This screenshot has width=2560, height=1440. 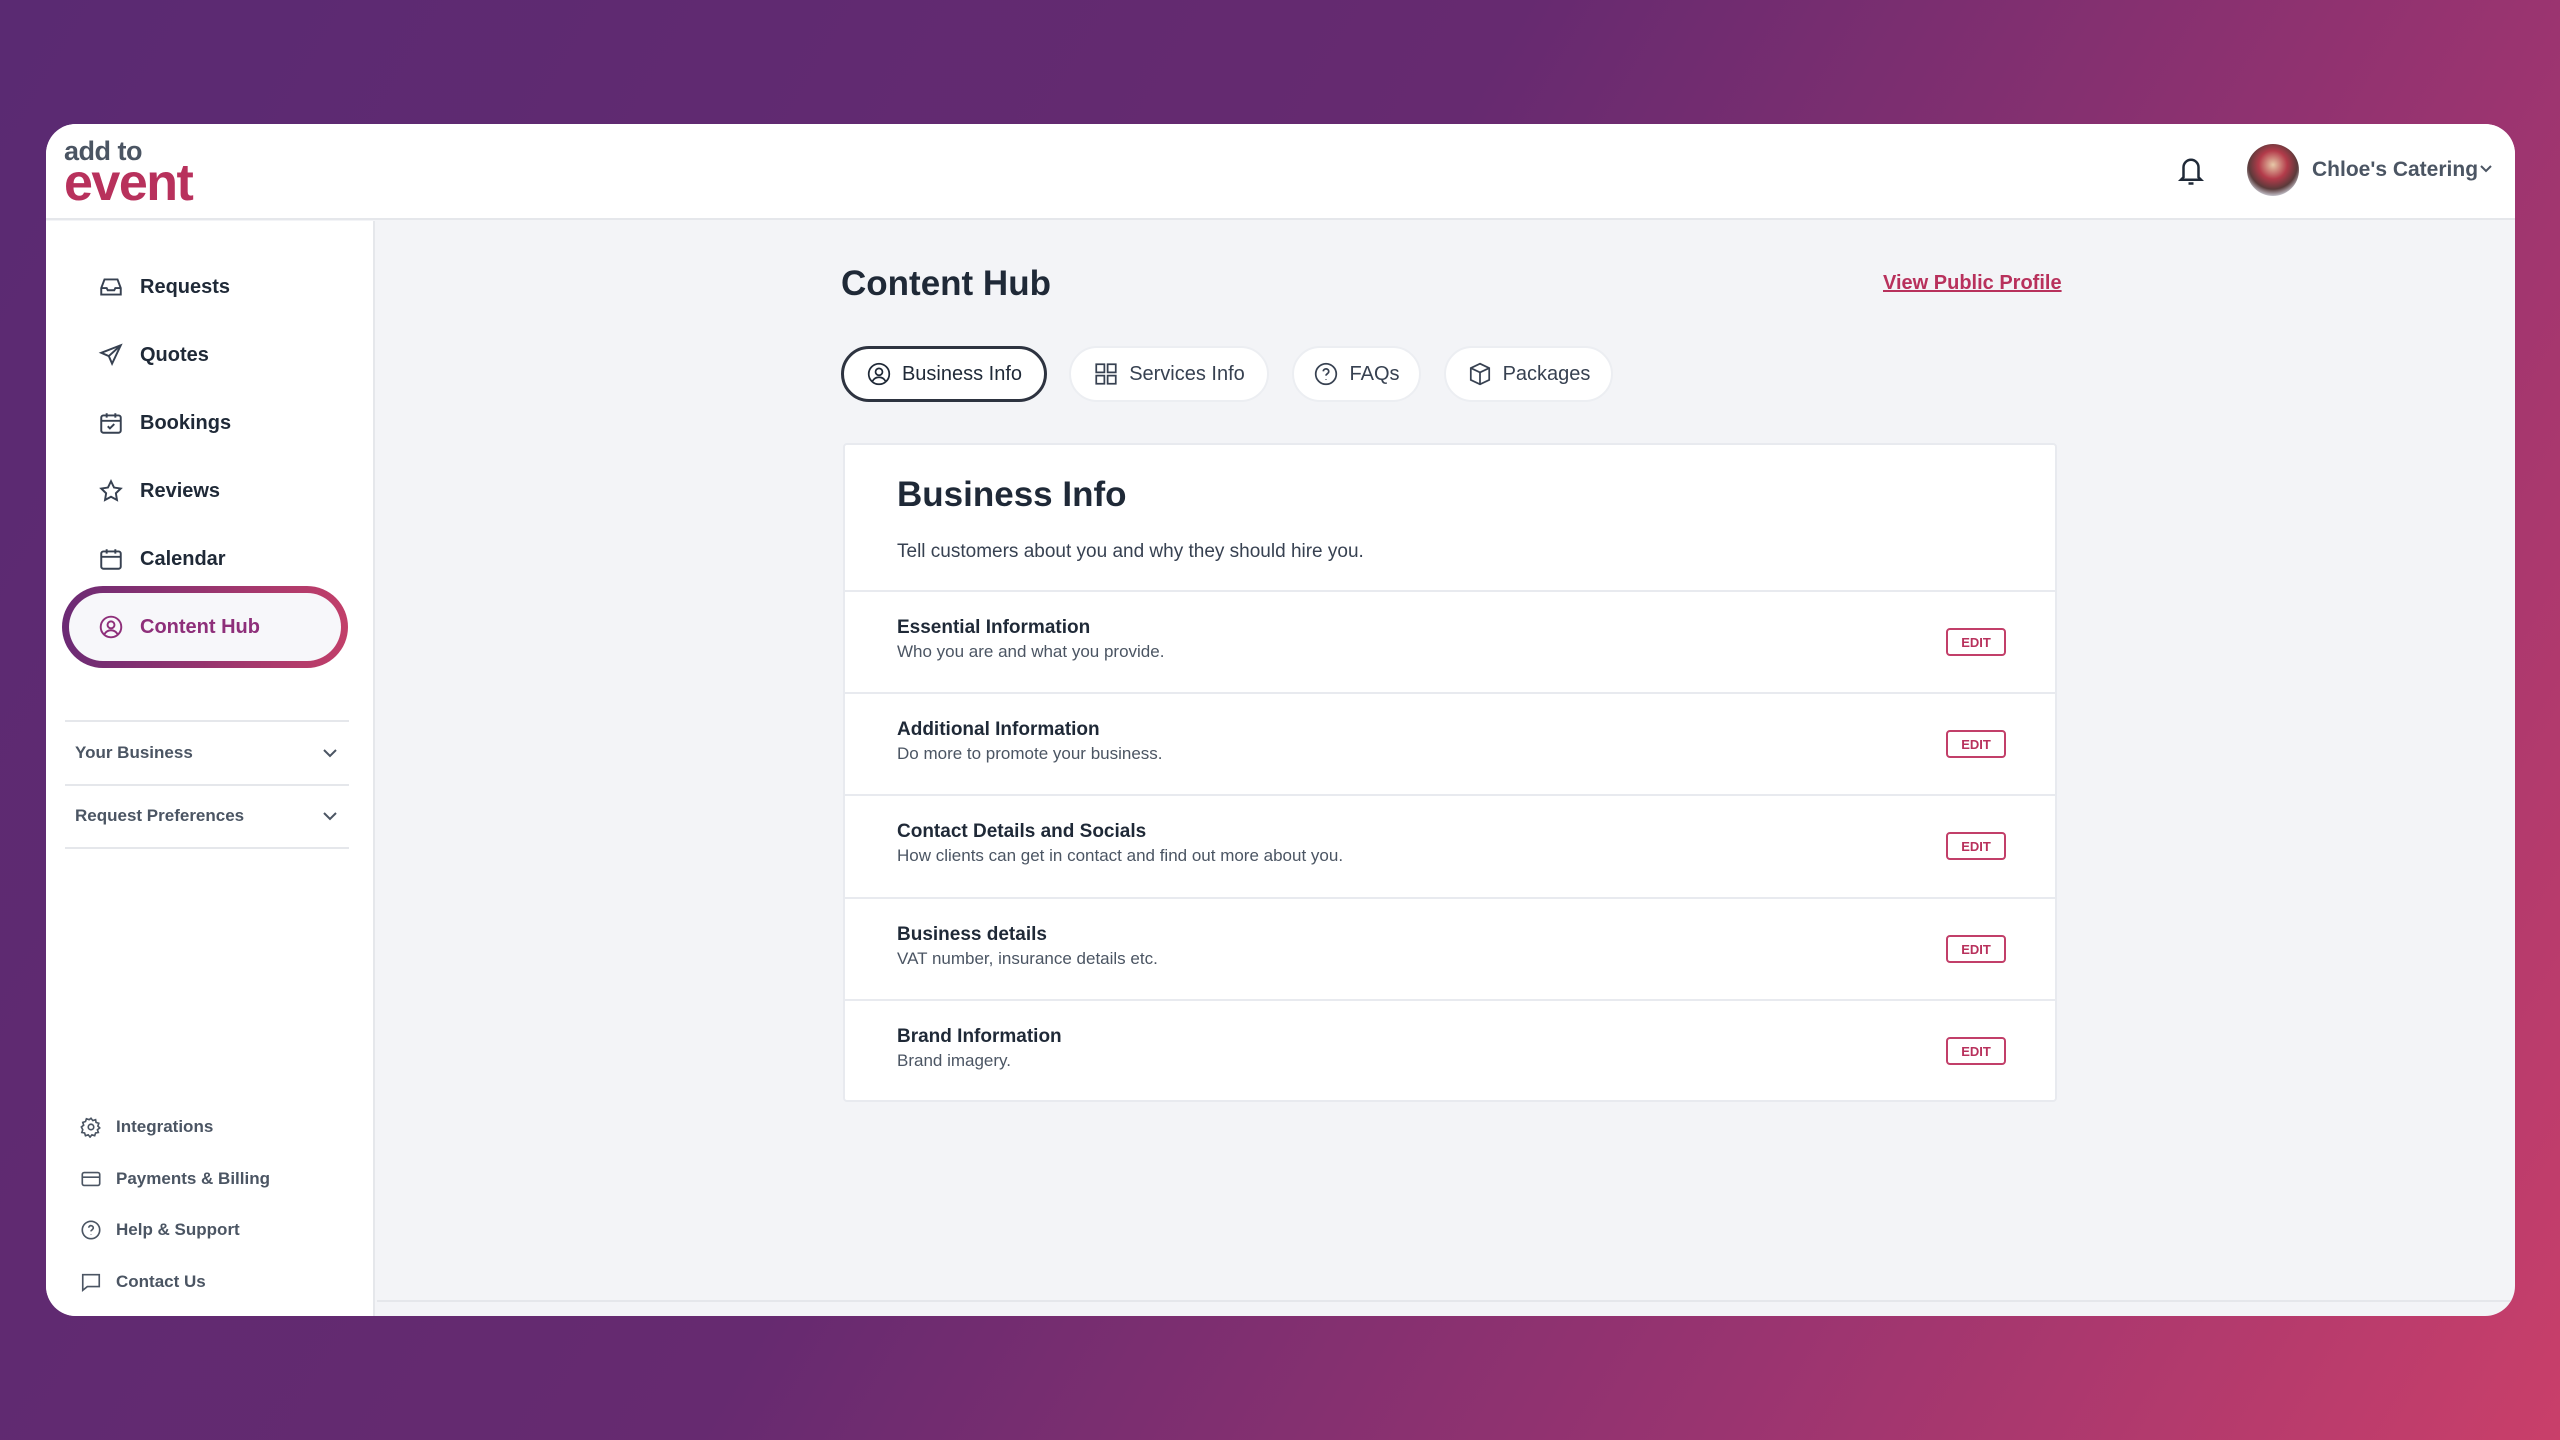 What do you see at coordinates (178, 1229) in the screenshot?
I see `sidebar-item-label: Help & Support` at bounding box center [178, 1229].